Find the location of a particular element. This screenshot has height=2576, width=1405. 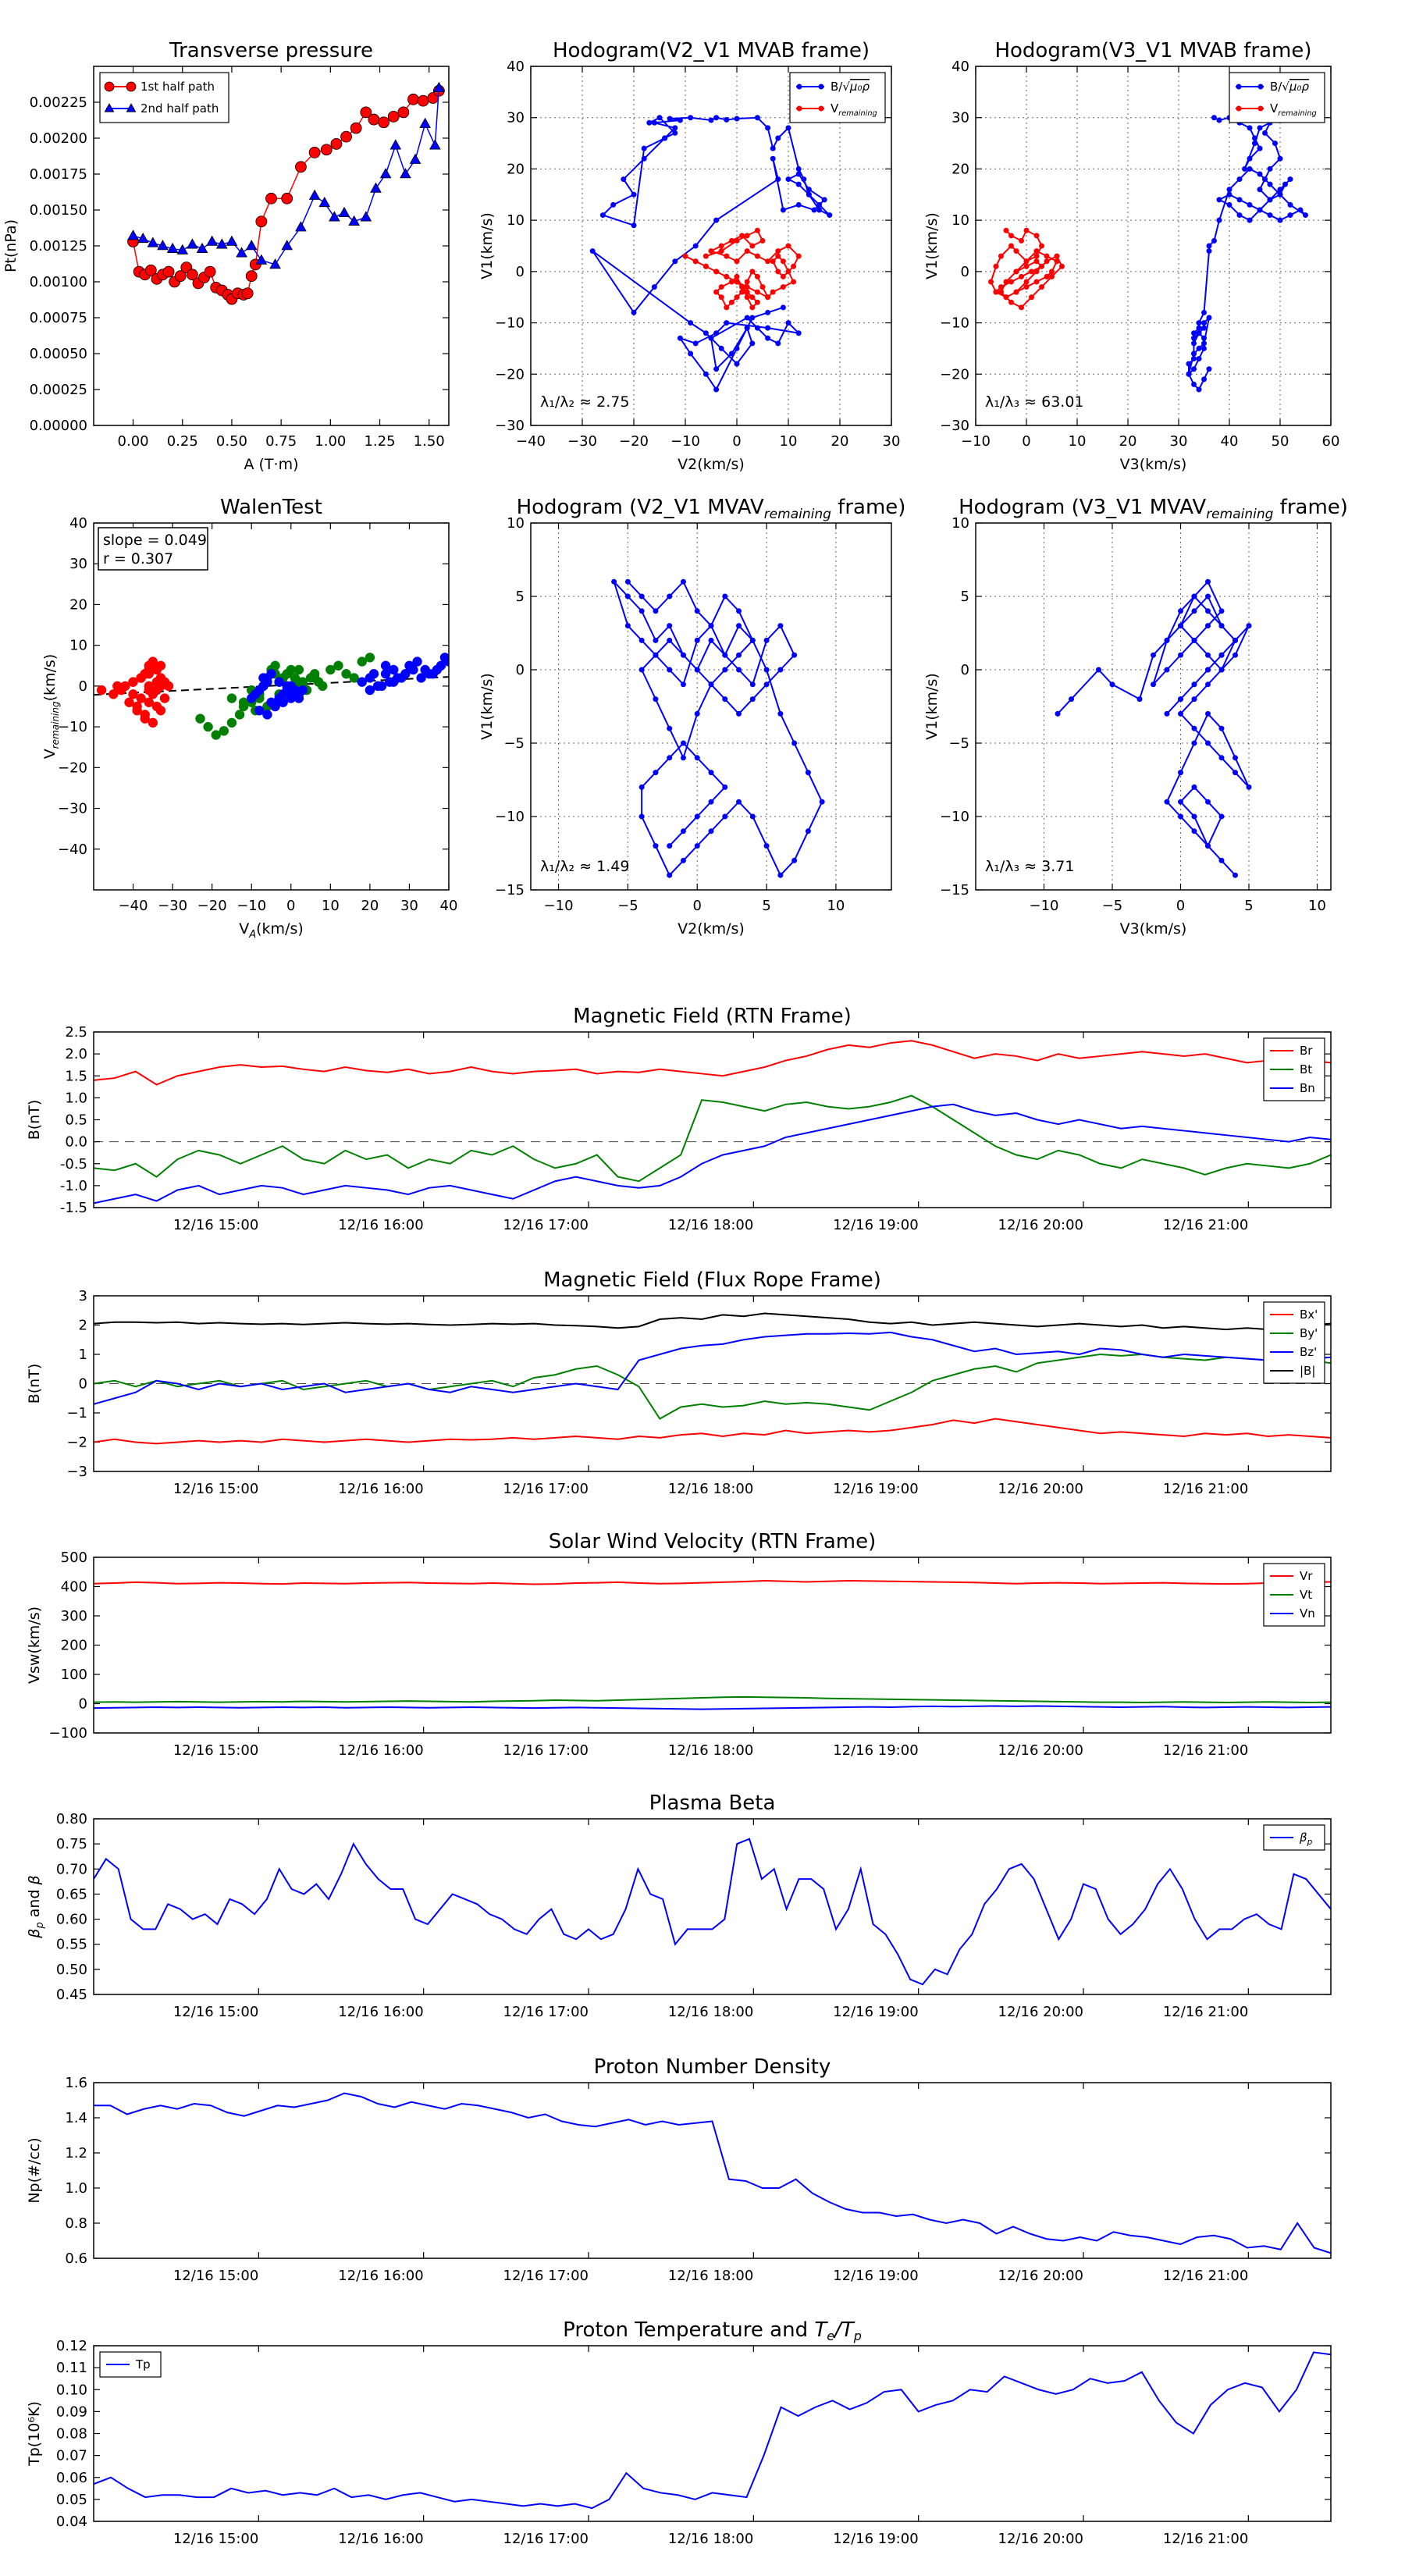

x-tick-label: 40 is located at coordinates (449, 906).